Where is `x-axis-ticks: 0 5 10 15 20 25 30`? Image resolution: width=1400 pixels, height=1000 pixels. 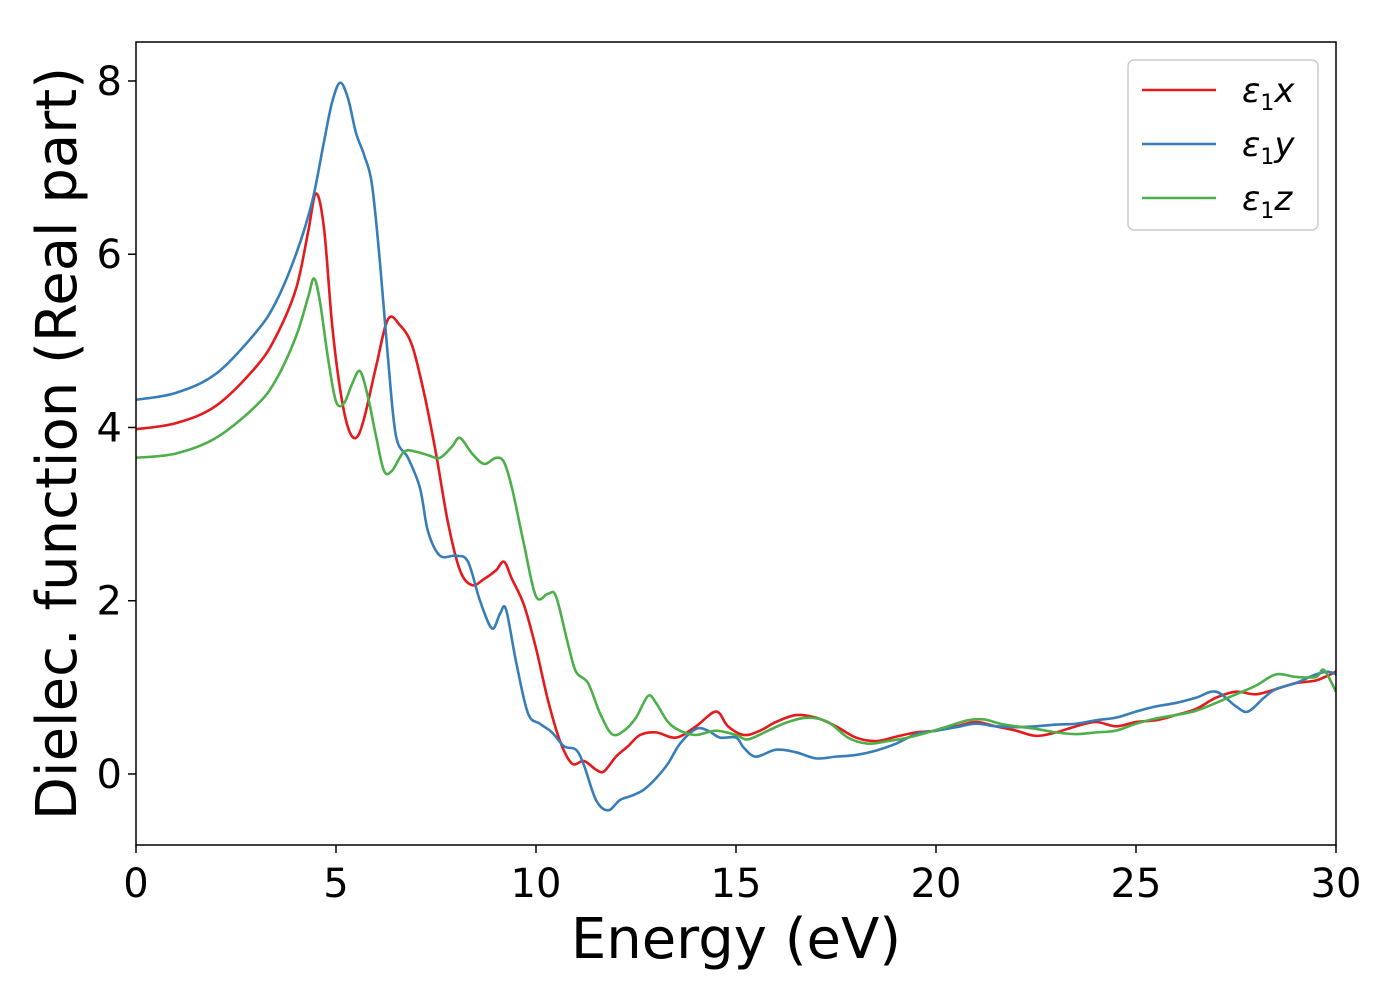
x-axis-ticks: 0 5 10 15 20 25 30 is located at coordinates (742, 876).